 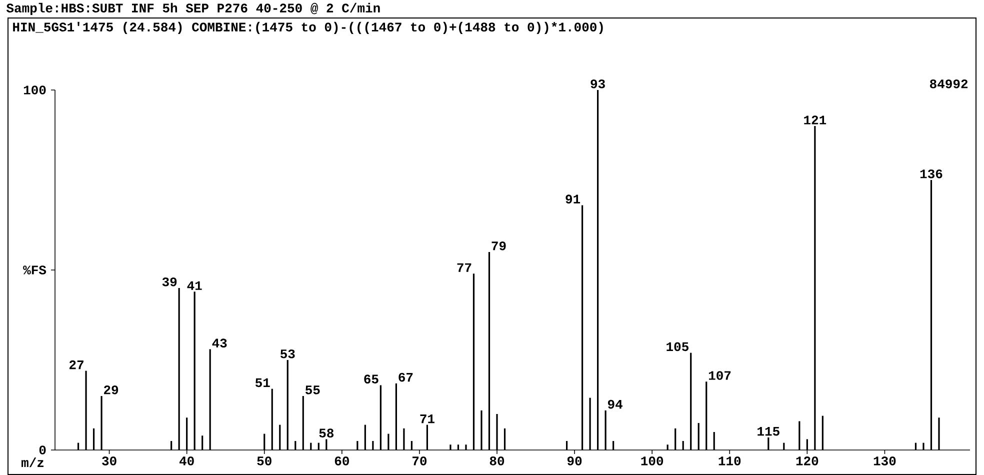 What do you see at coordinates (573, 199) in the screenshot?
I see `annotation: 91` at bounding box center [573, 199].